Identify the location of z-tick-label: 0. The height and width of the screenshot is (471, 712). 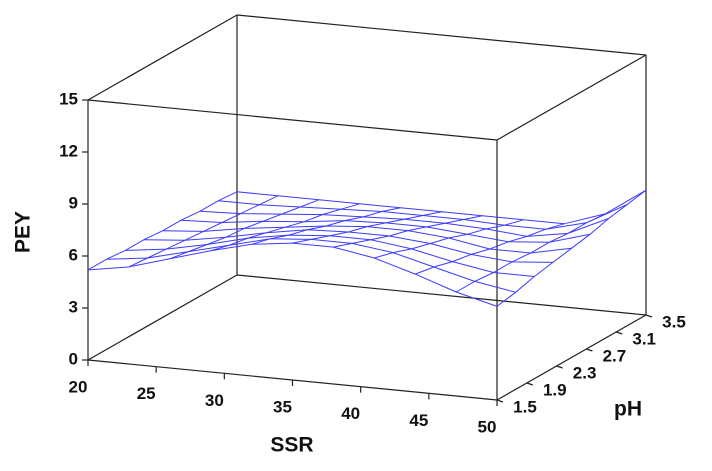
(73, 358).